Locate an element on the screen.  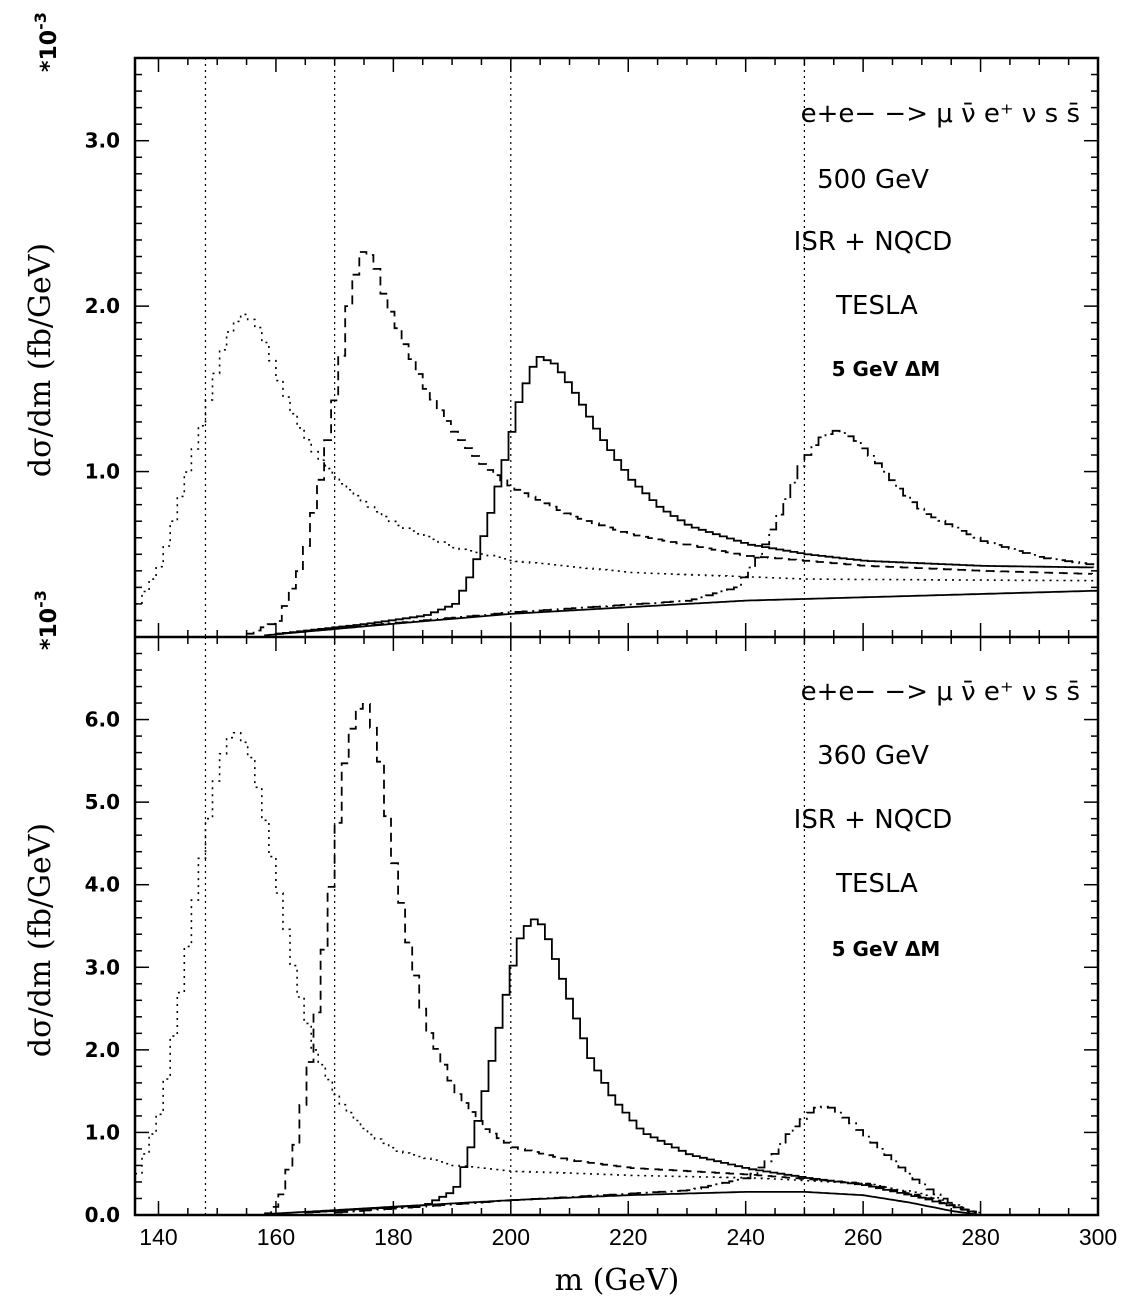
x-tick-label: 260 is located at coordinates (863, 1237).